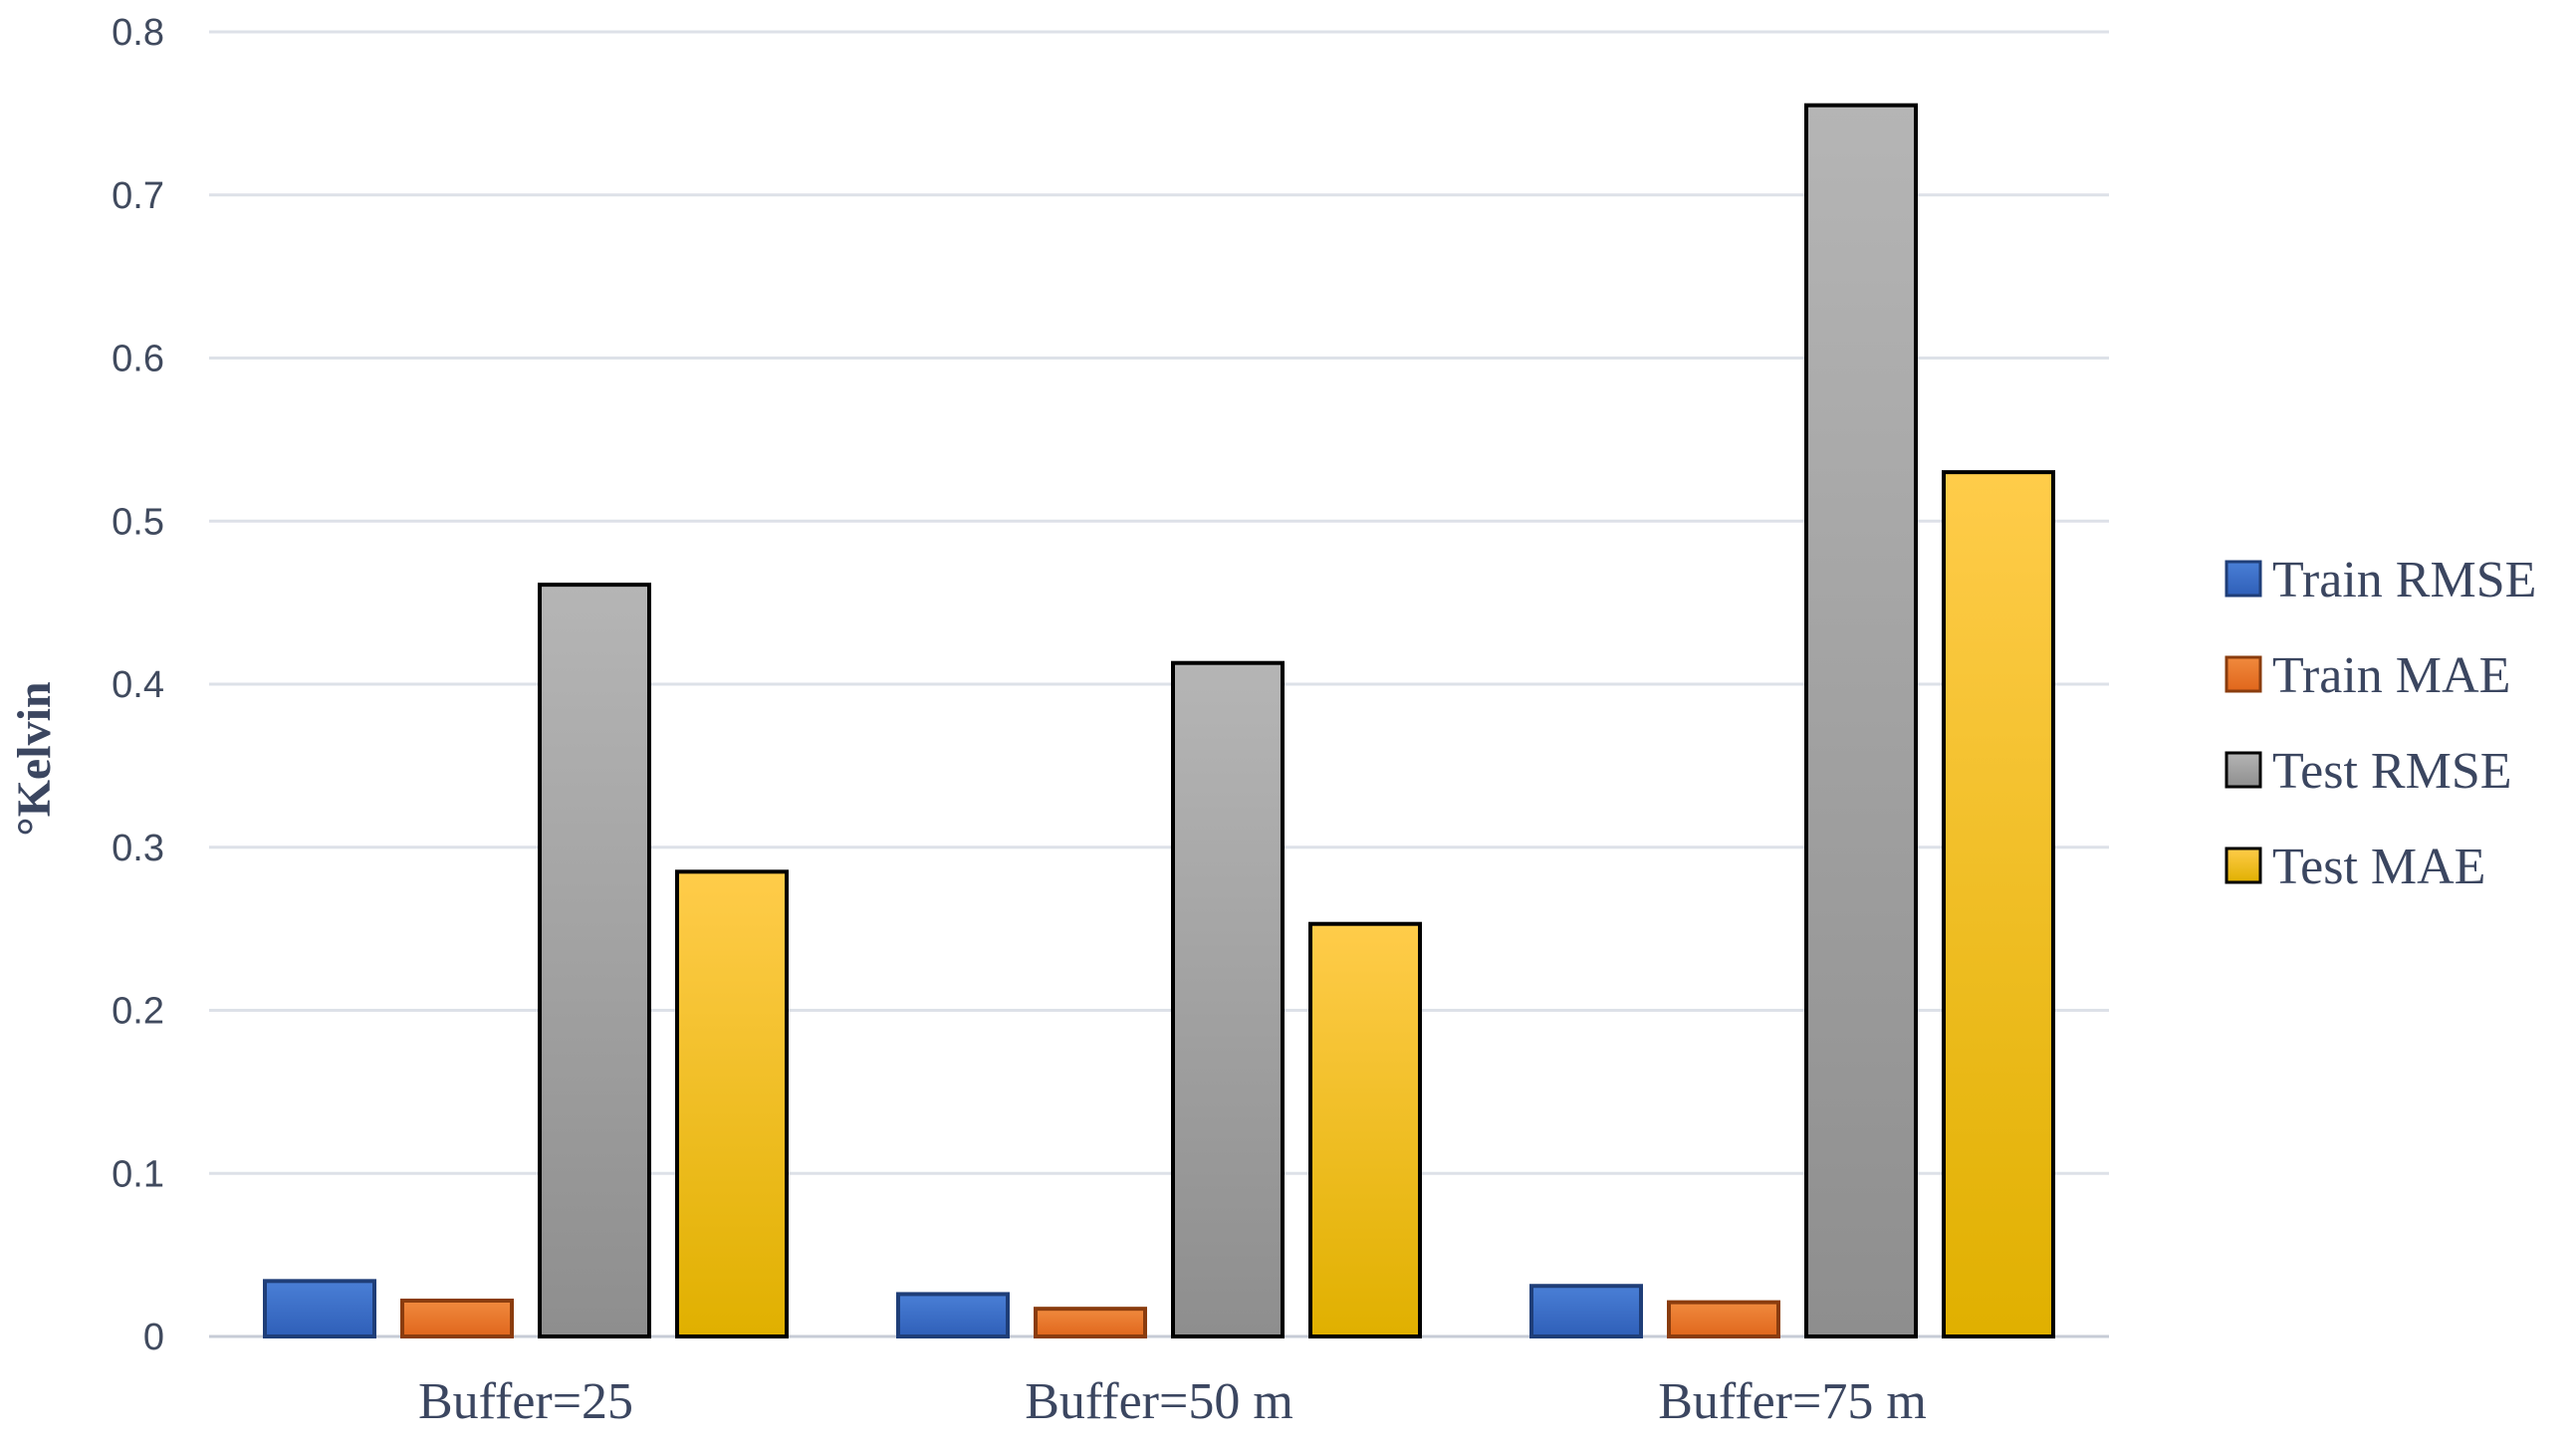 This screenshot has width=2576, height=1451. Describe the element at coordinates (138, 1012) in the screenshot. I see `y-tick-label: 0.2` at that location.